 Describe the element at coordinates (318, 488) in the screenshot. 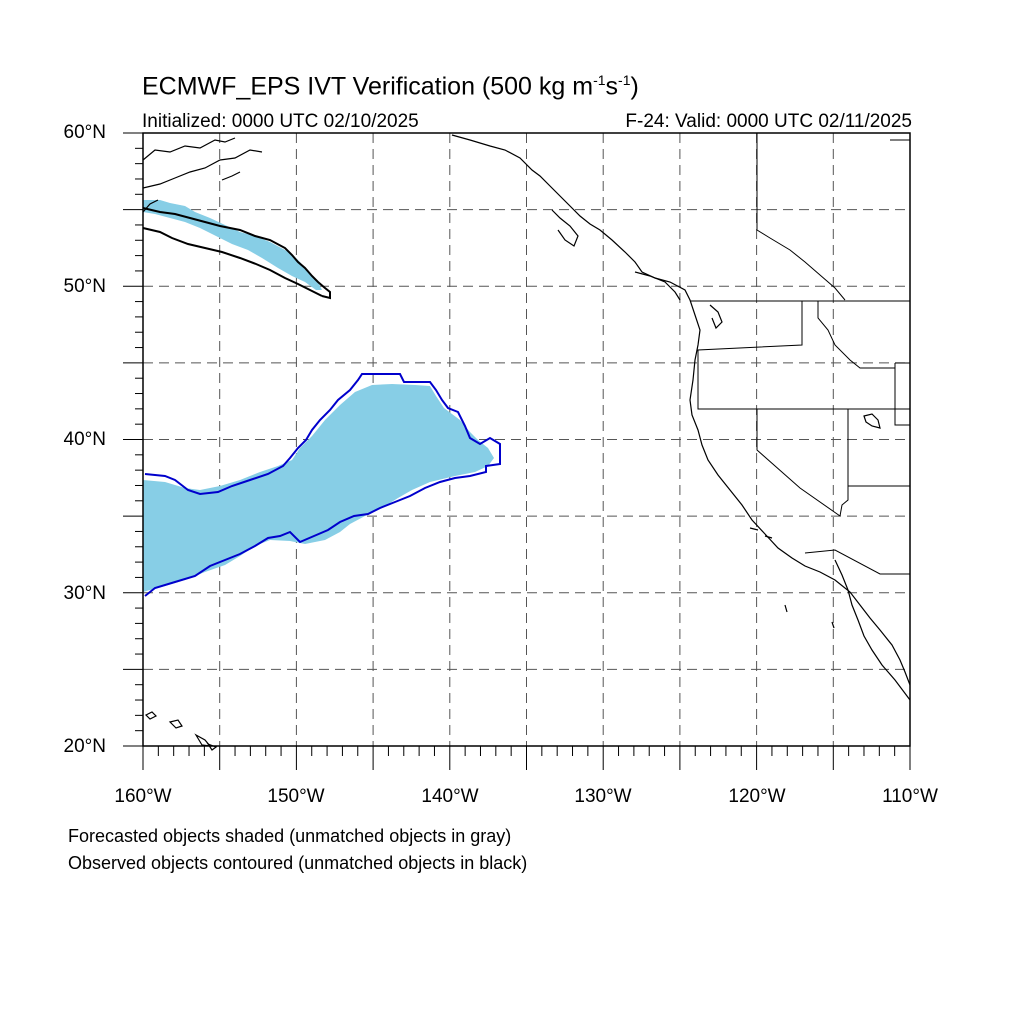

I see `forecast-object-main` at that location.